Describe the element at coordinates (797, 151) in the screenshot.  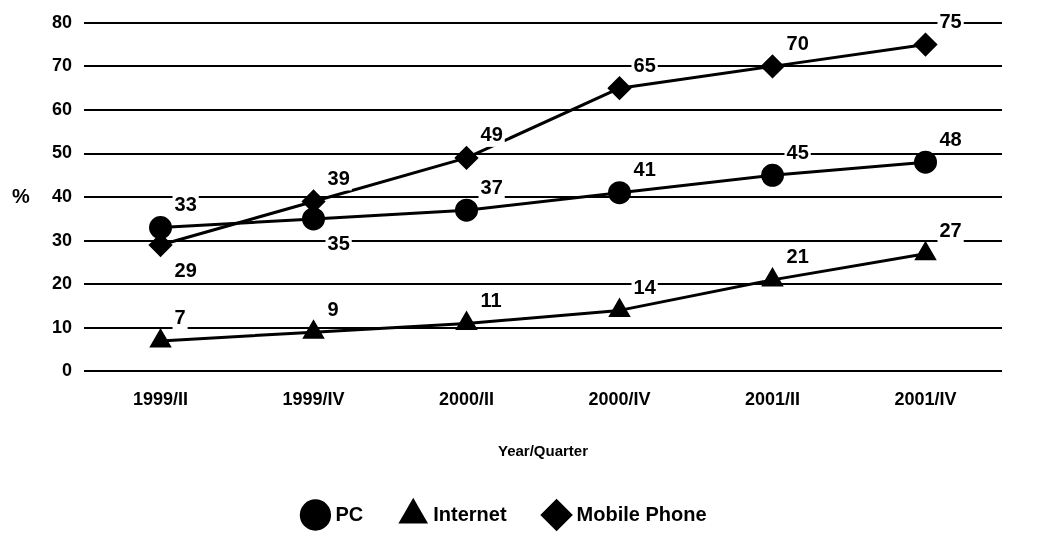
I see `data-label: 45` at that location.